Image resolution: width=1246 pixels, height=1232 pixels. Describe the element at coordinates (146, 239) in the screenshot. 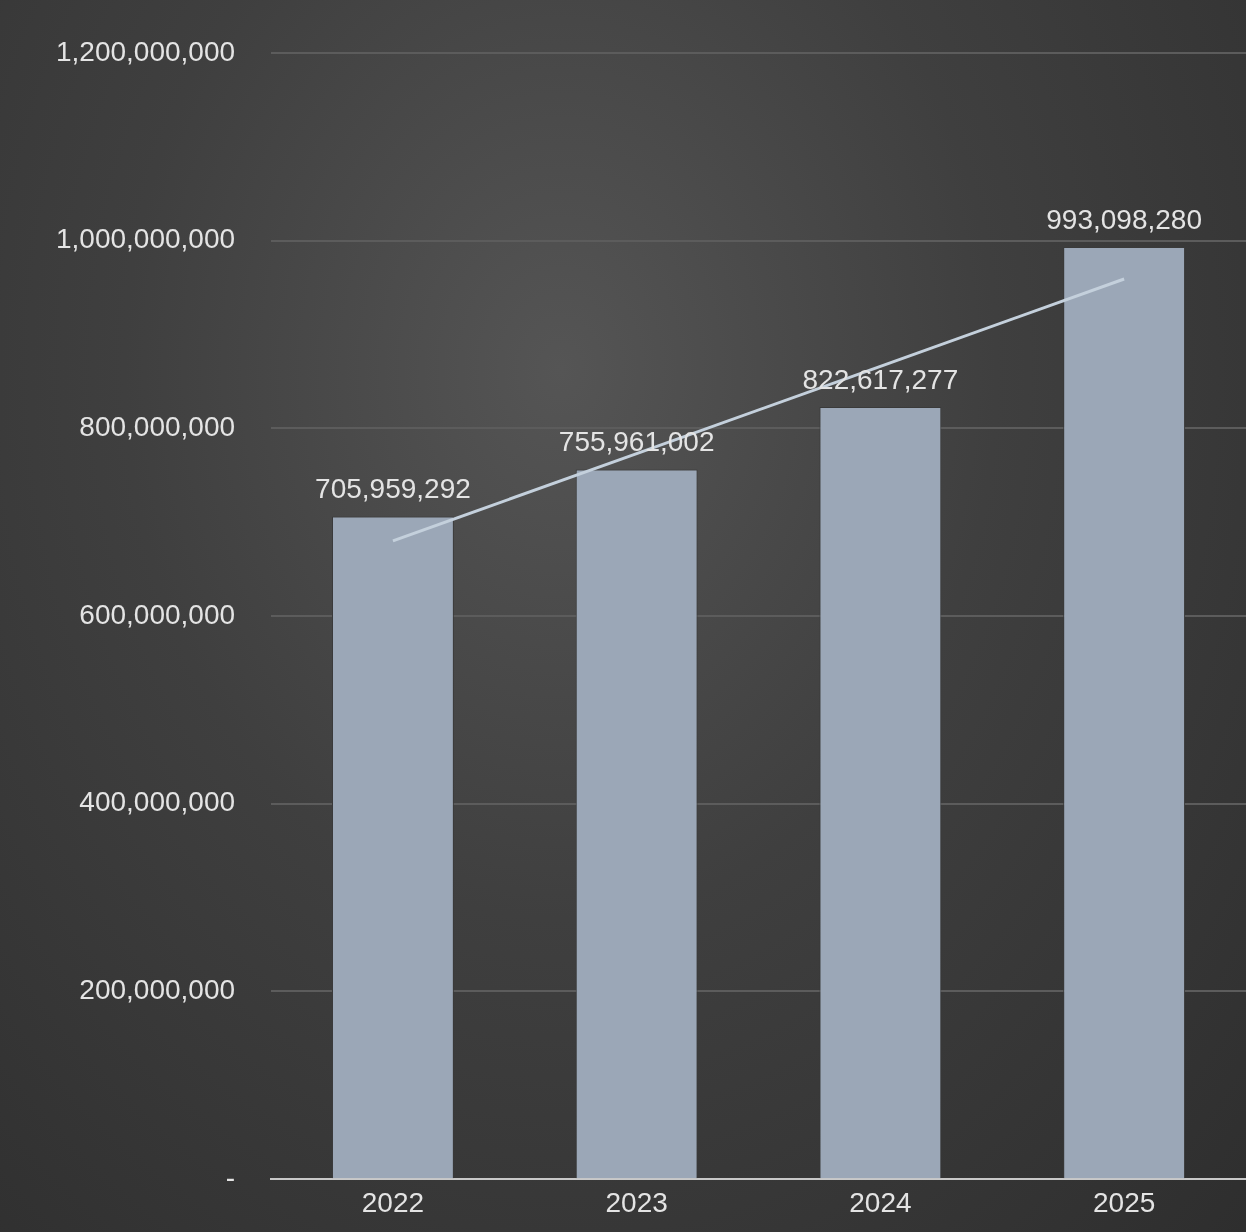

I see `y-tick-label: 1,000,000,000` at that location.